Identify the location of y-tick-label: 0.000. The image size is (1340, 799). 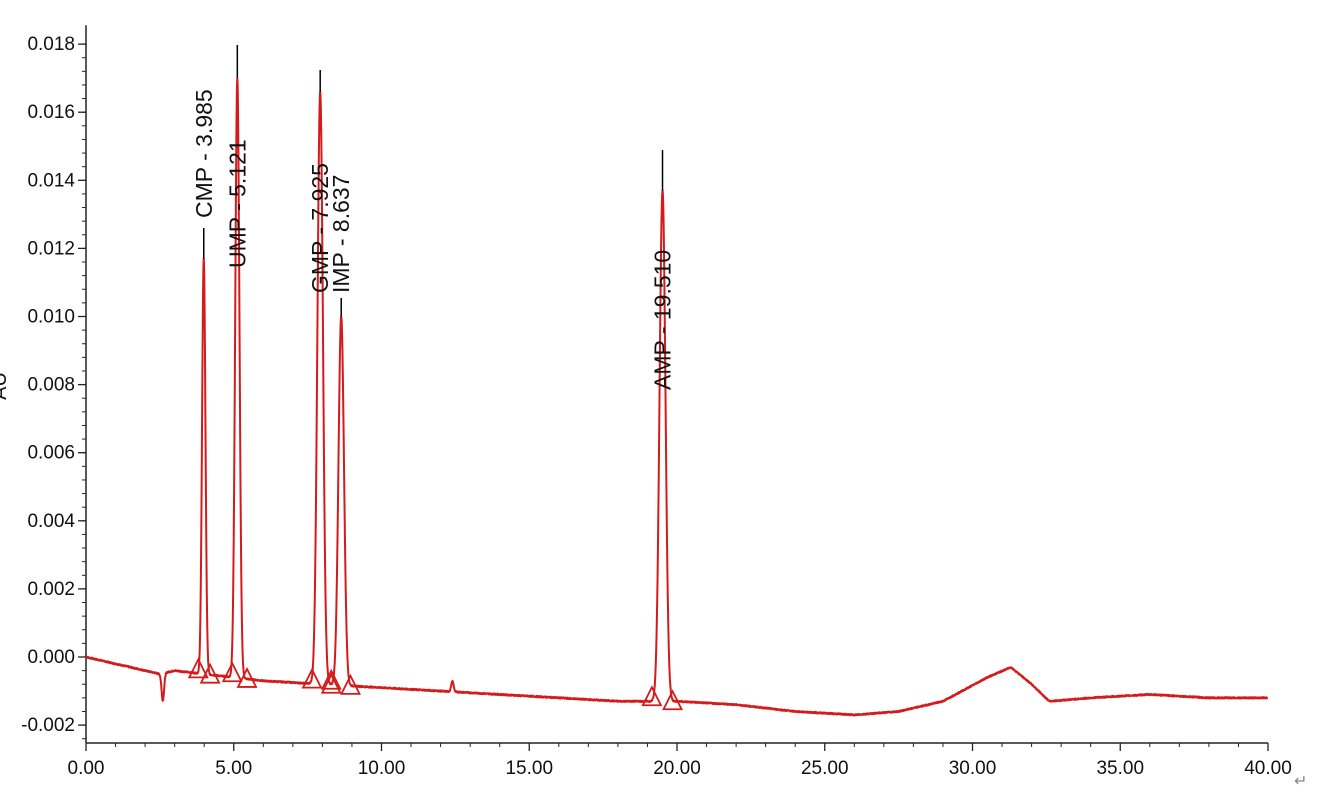
(51, 657).